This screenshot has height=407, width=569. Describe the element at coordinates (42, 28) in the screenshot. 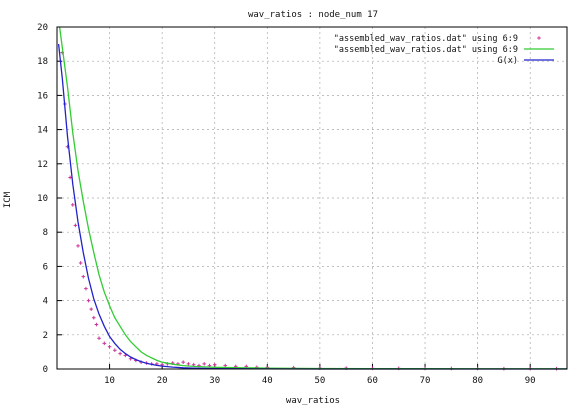

I see `y-tick-label: 20` at that location.